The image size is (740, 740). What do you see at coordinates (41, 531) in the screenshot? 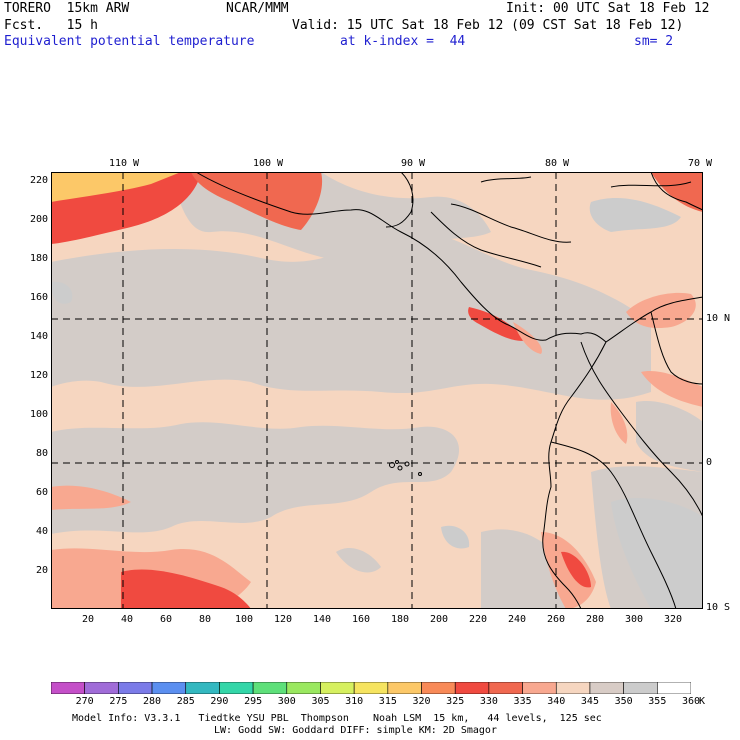
I see `y-tick-40: 40` at bounding box center [41, 531].